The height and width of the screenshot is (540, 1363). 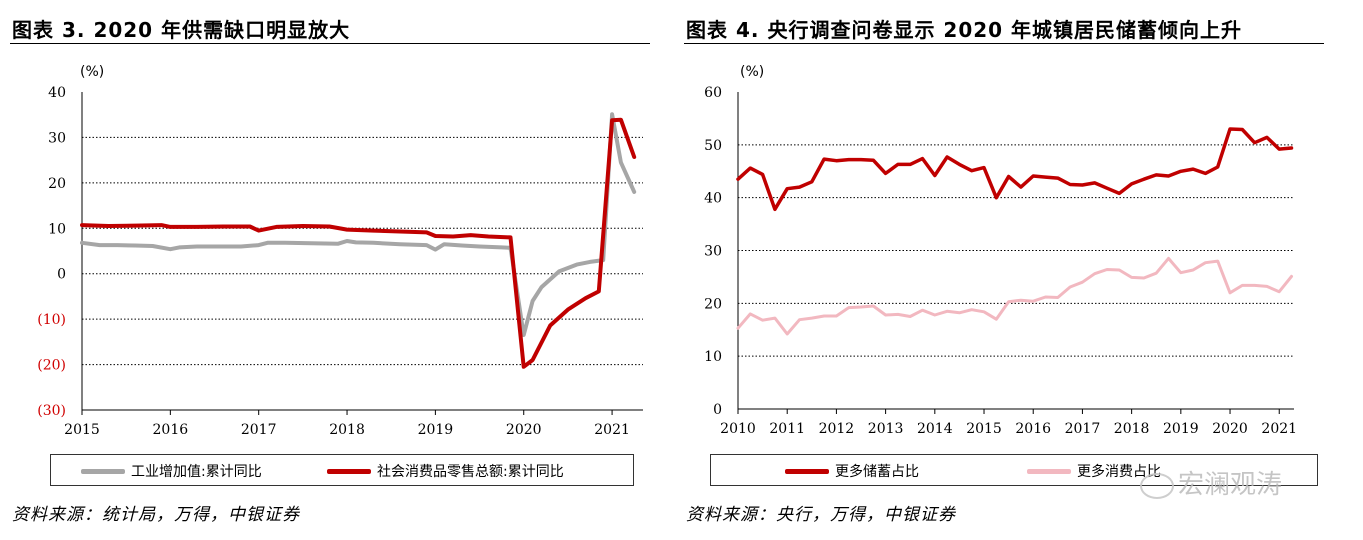 I want to click on legend-label: 更多储蓄占比, so click(x=877, y=472).